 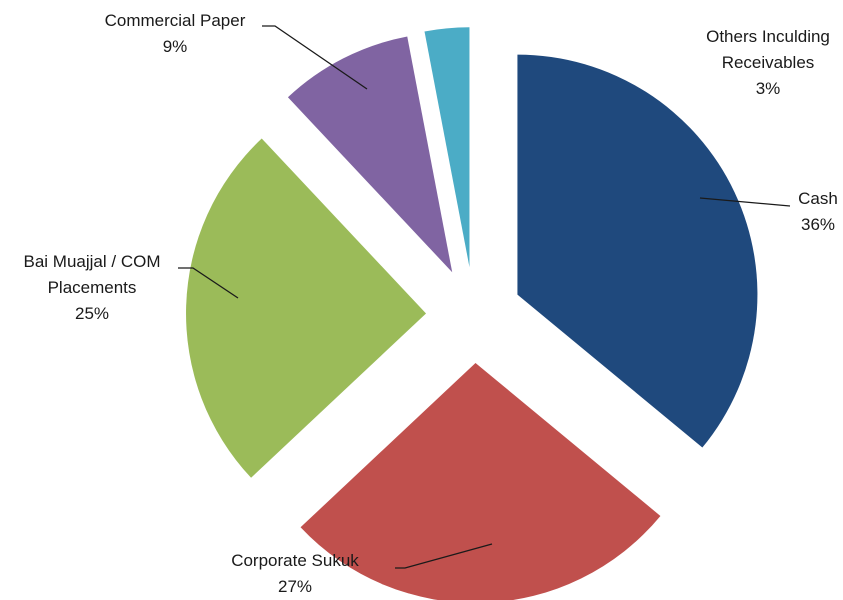 I want to click on slice-percent: 27%, so click(x=295, y=586).